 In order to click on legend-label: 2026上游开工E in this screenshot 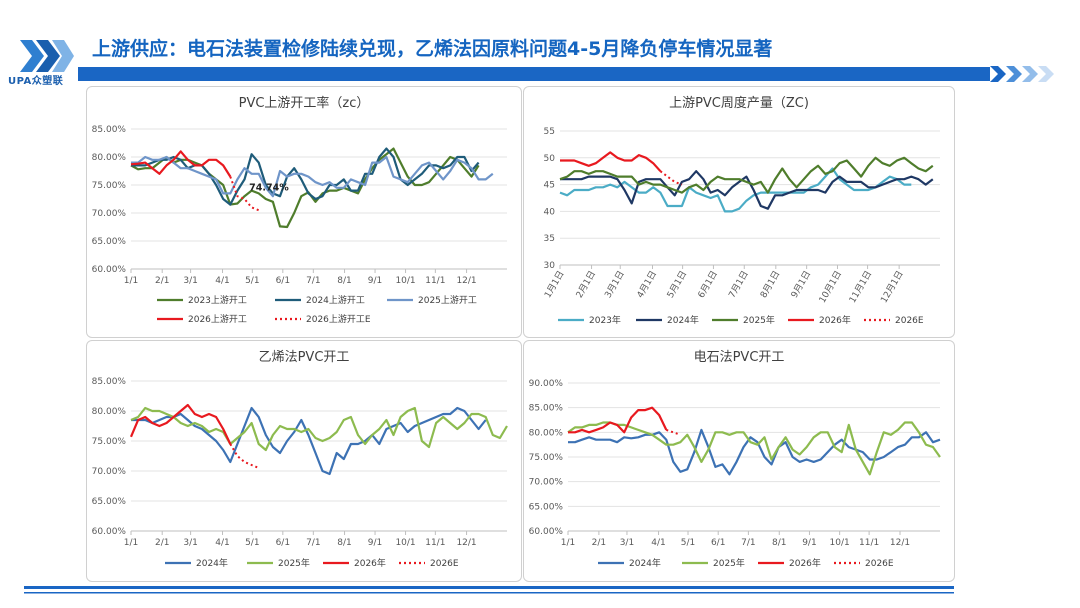, I will do `click(338, 319)`.